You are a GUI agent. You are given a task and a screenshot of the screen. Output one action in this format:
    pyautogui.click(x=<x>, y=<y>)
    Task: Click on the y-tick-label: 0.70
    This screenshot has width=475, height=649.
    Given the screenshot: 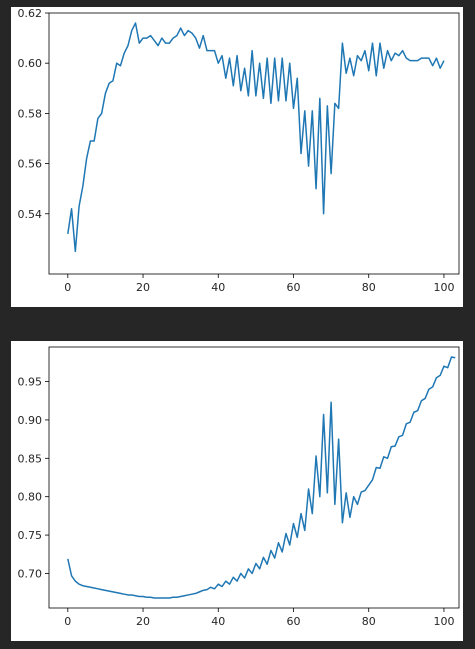 What is the action you would take?
    pyautogui.click(x=30, y=573)
    